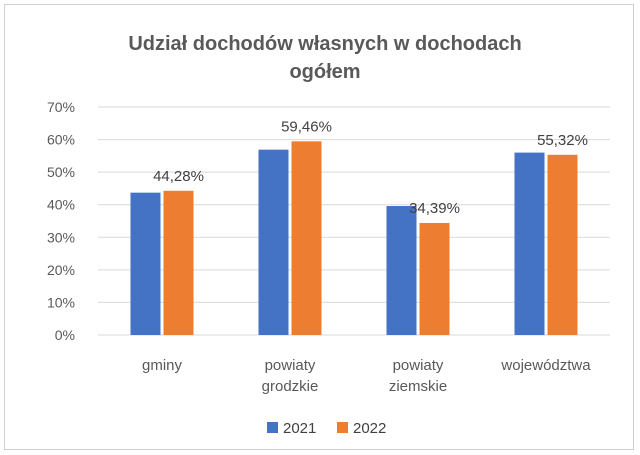  I want to click on category-label: województwa, so click(545, 365).